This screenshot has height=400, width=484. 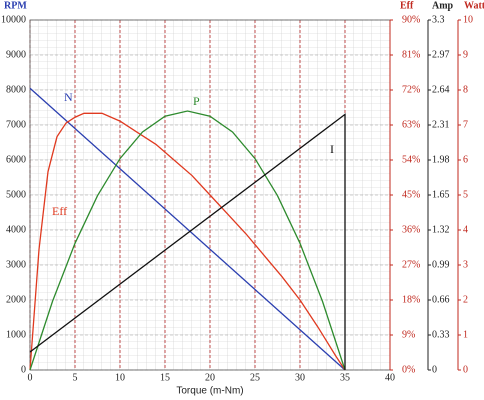 I want to click on y-axis-title: RPM, so click(x=15, y=5).